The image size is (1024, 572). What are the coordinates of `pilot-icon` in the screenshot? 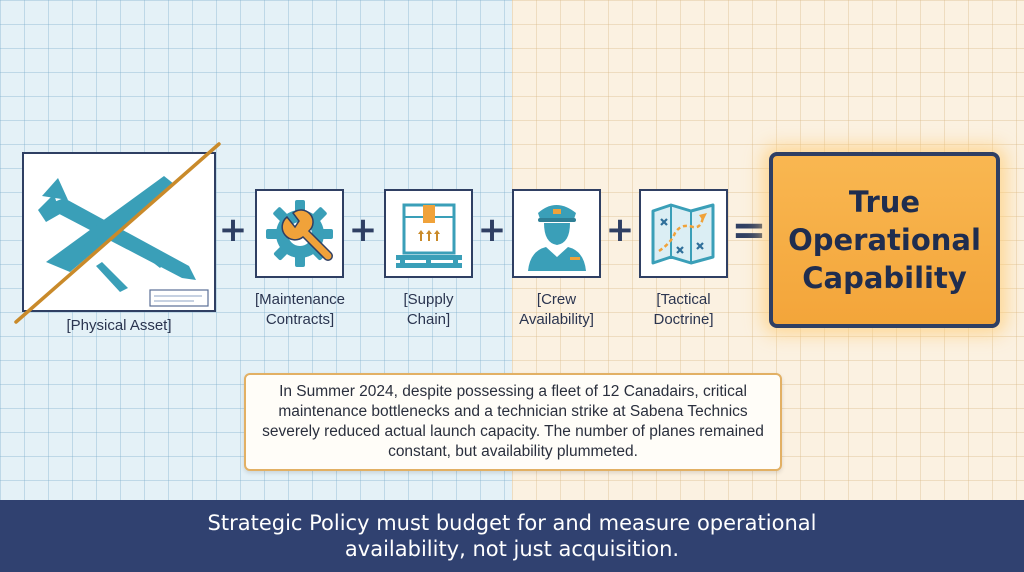 It's located at (557, 238).